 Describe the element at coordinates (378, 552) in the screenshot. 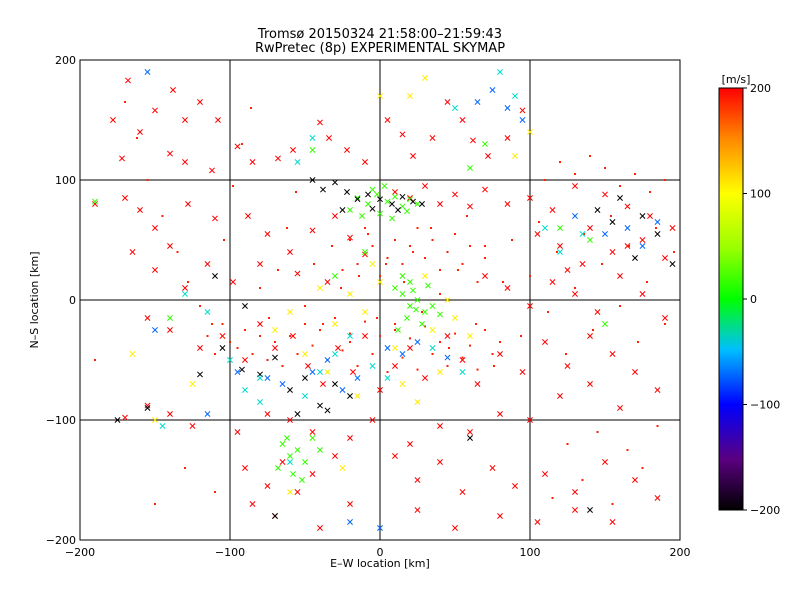

I see `x-tick-labels: −200 −100 0 100 200` at that location.